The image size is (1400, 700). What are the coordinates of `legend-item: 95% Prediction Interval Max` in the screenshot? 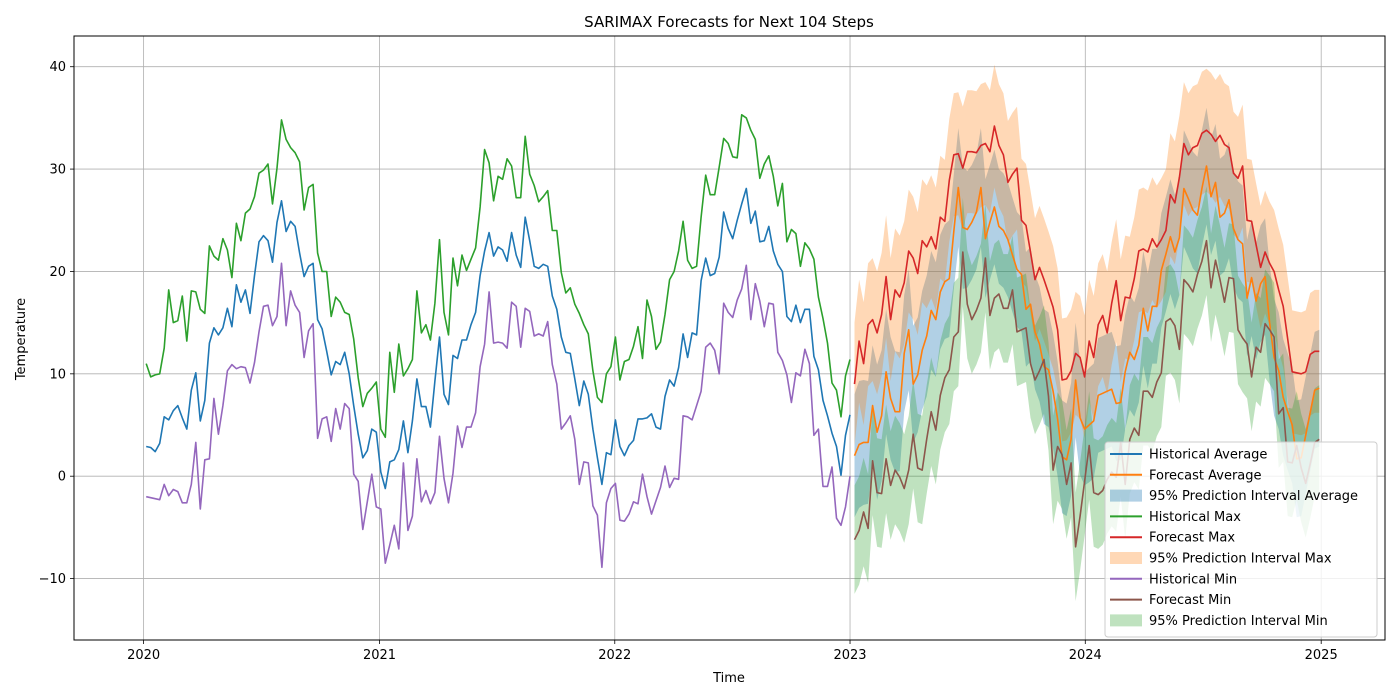 It's located at (1221, 559).